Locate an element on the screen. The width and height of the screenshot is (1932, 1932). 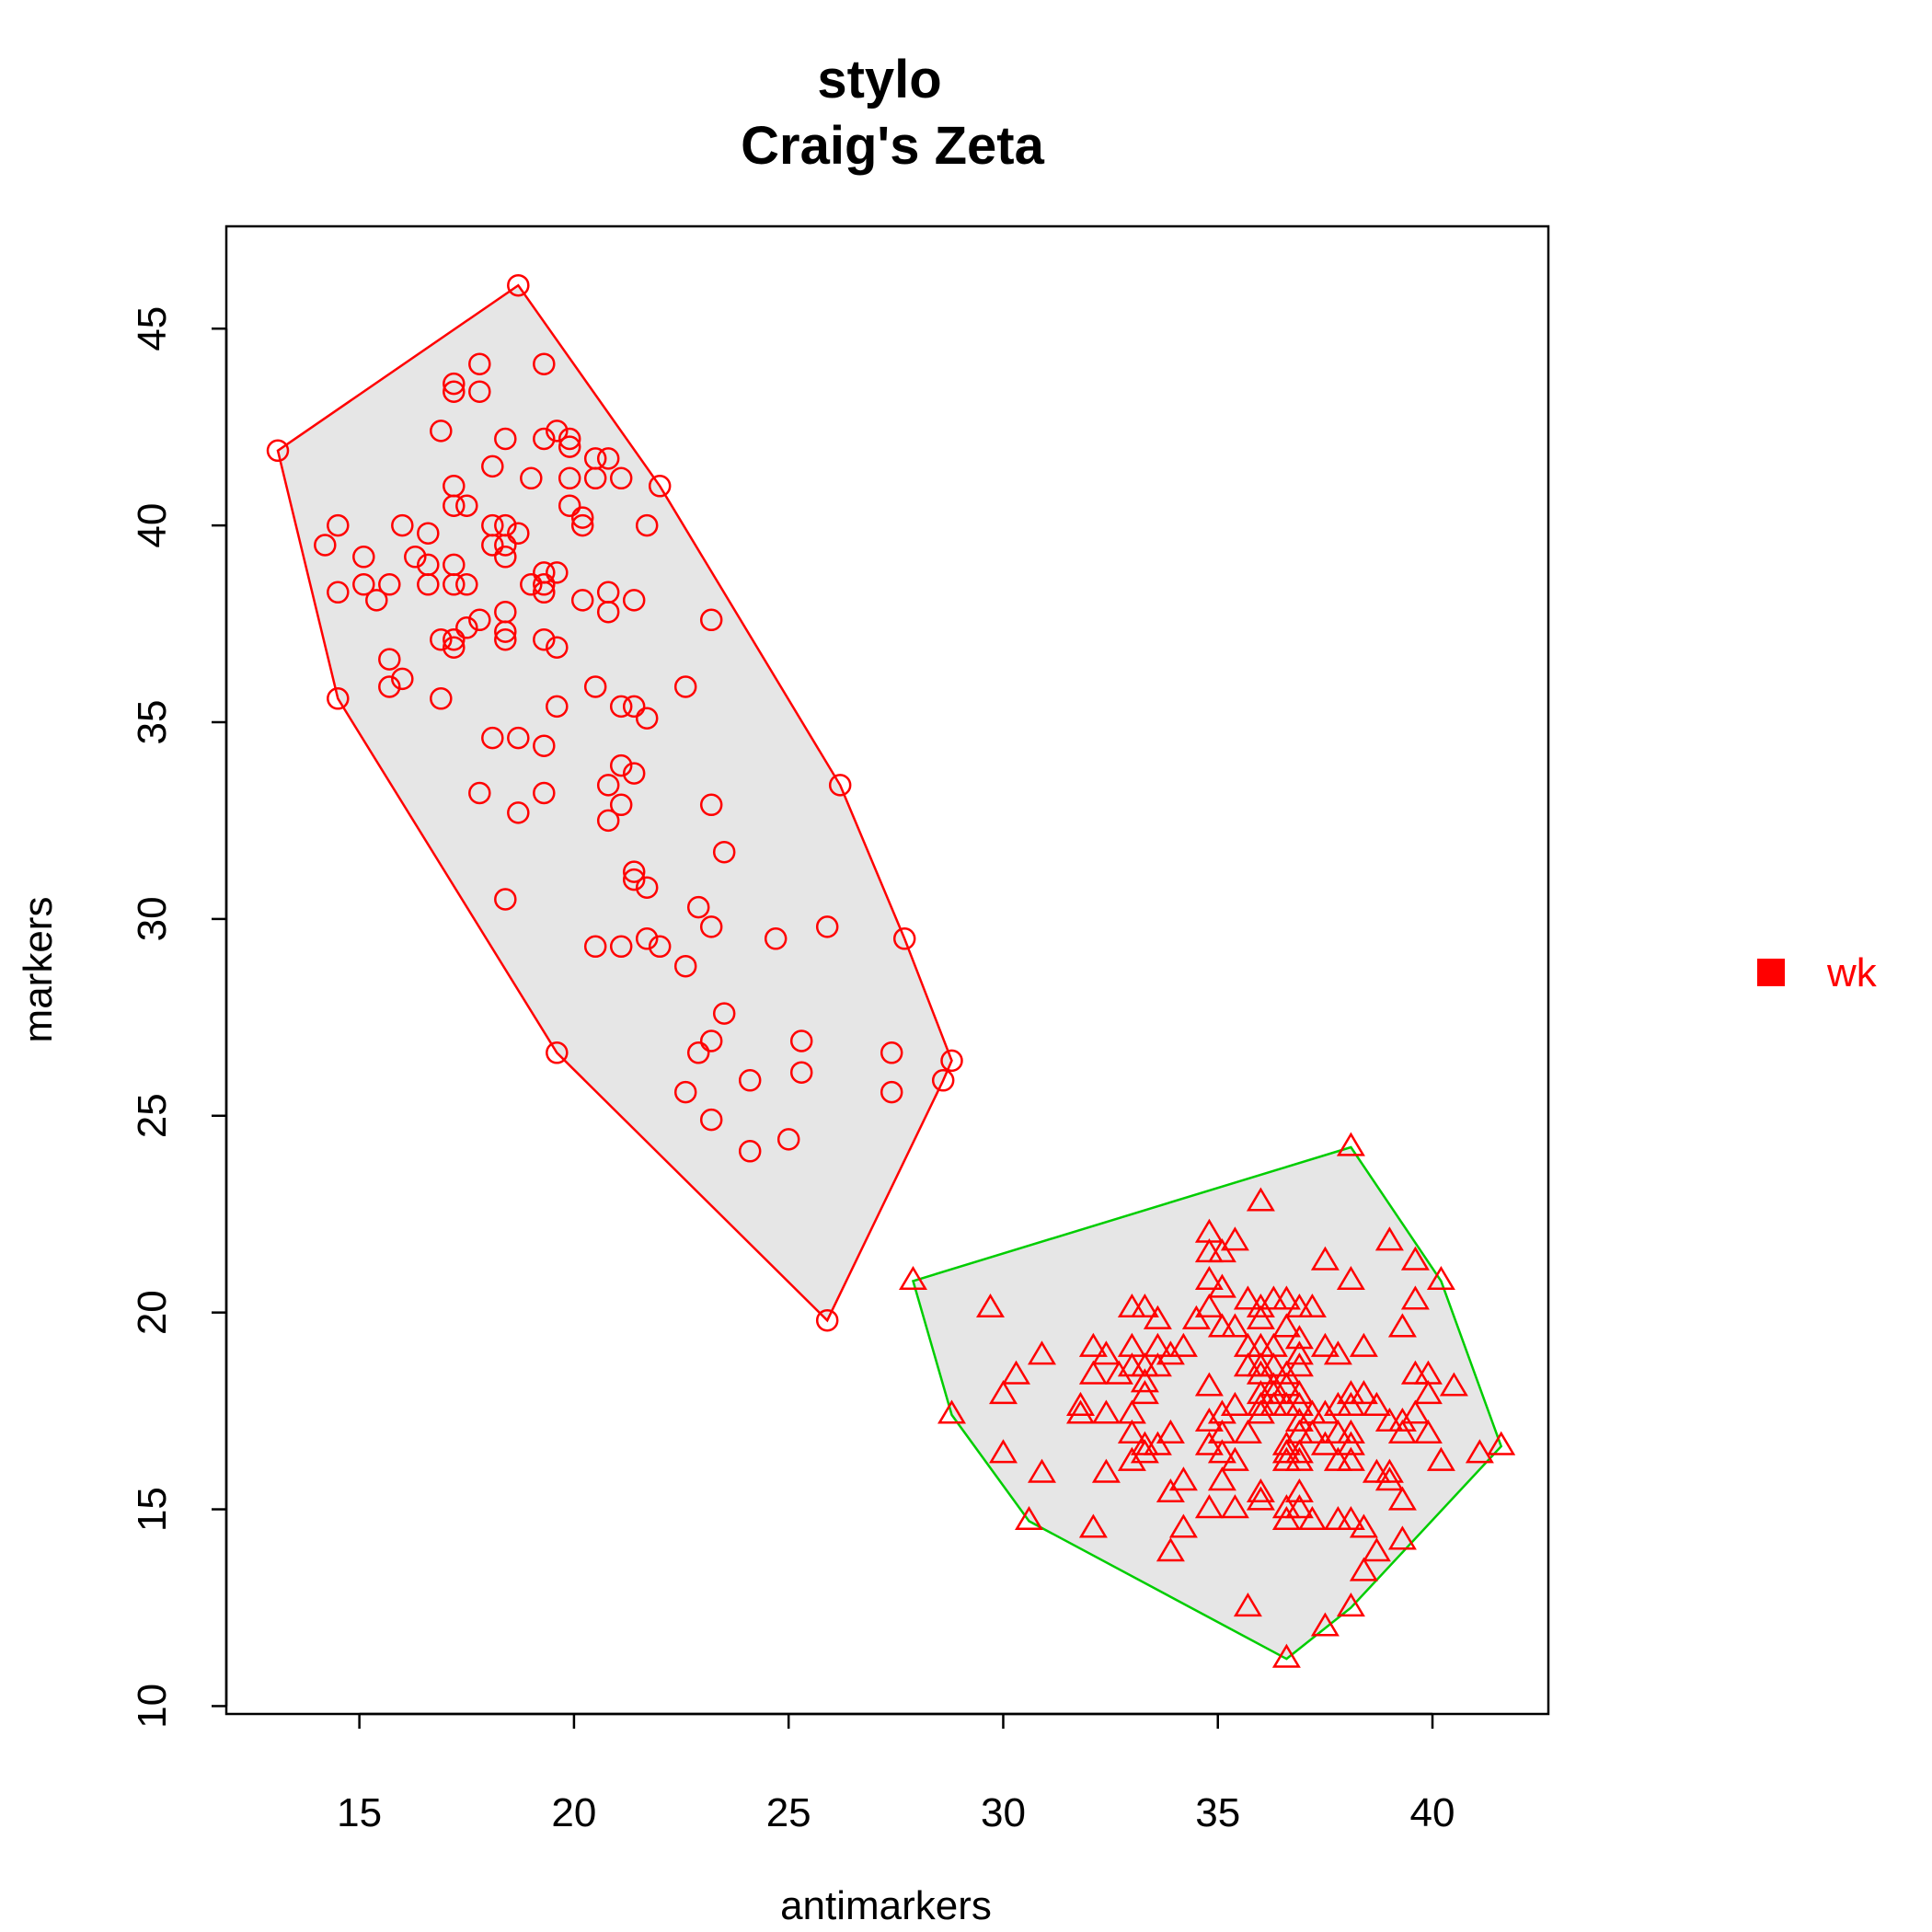
legend-swatch-wk is located at coordinates (1771, 972).